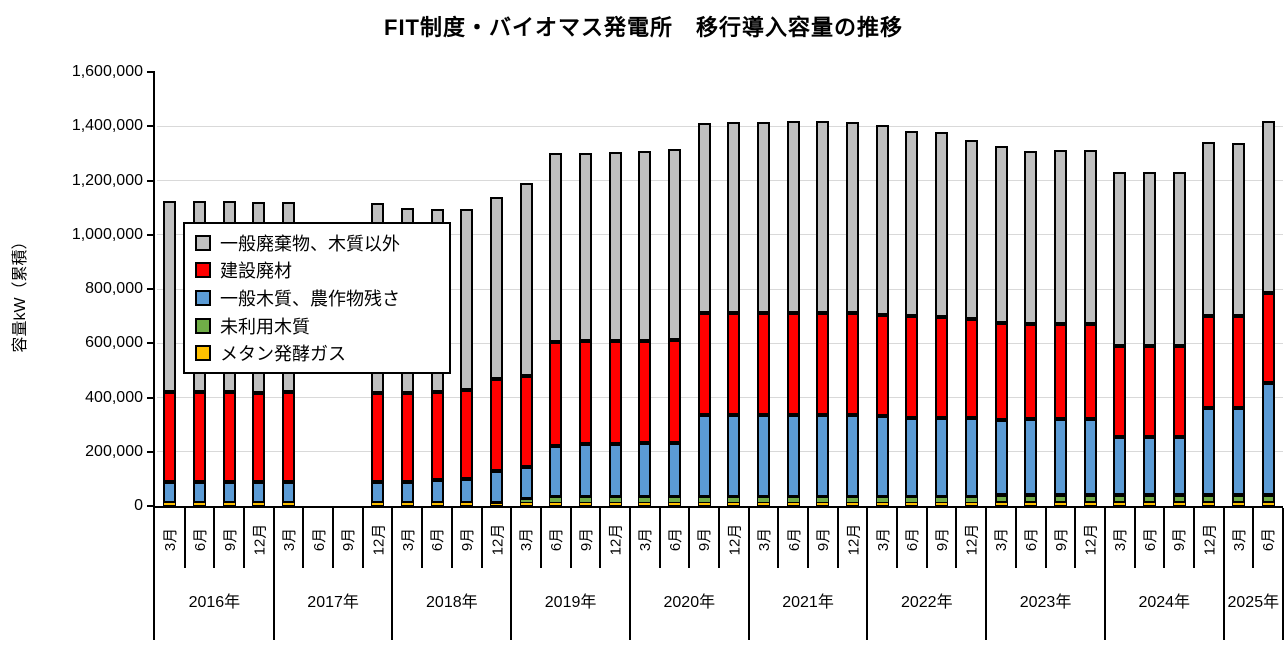  What do you see at coordinates (317, 326) in the screenshot?
I see `legend-item: 未利用木質` at bounding box center [317, 326].